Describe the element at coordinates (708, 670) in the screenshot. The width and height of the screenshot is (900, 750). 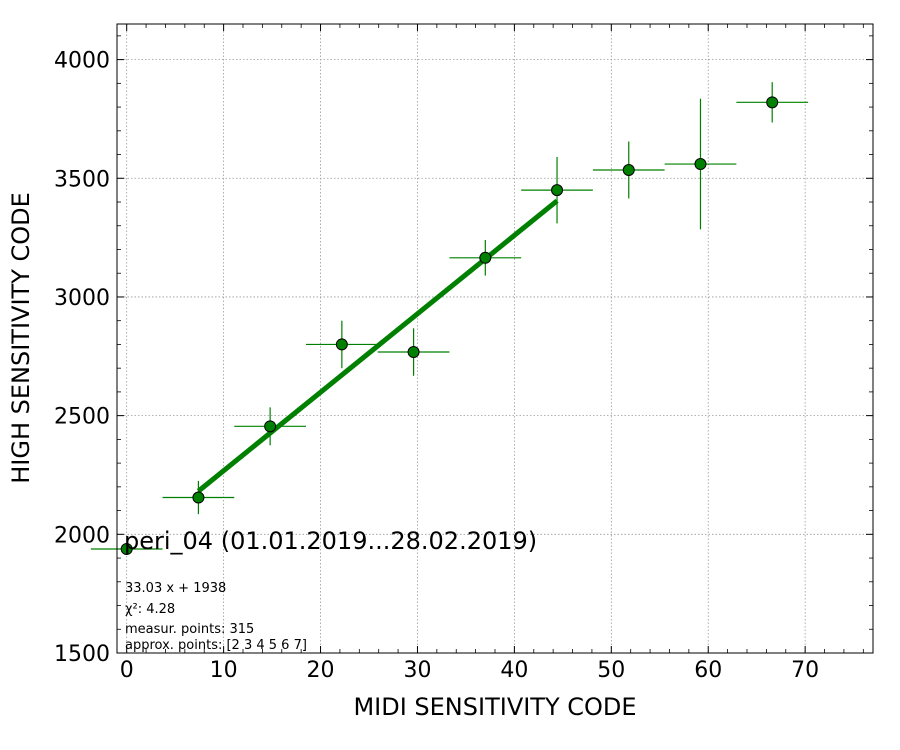
I see `x-tick-label: 60` at that location.